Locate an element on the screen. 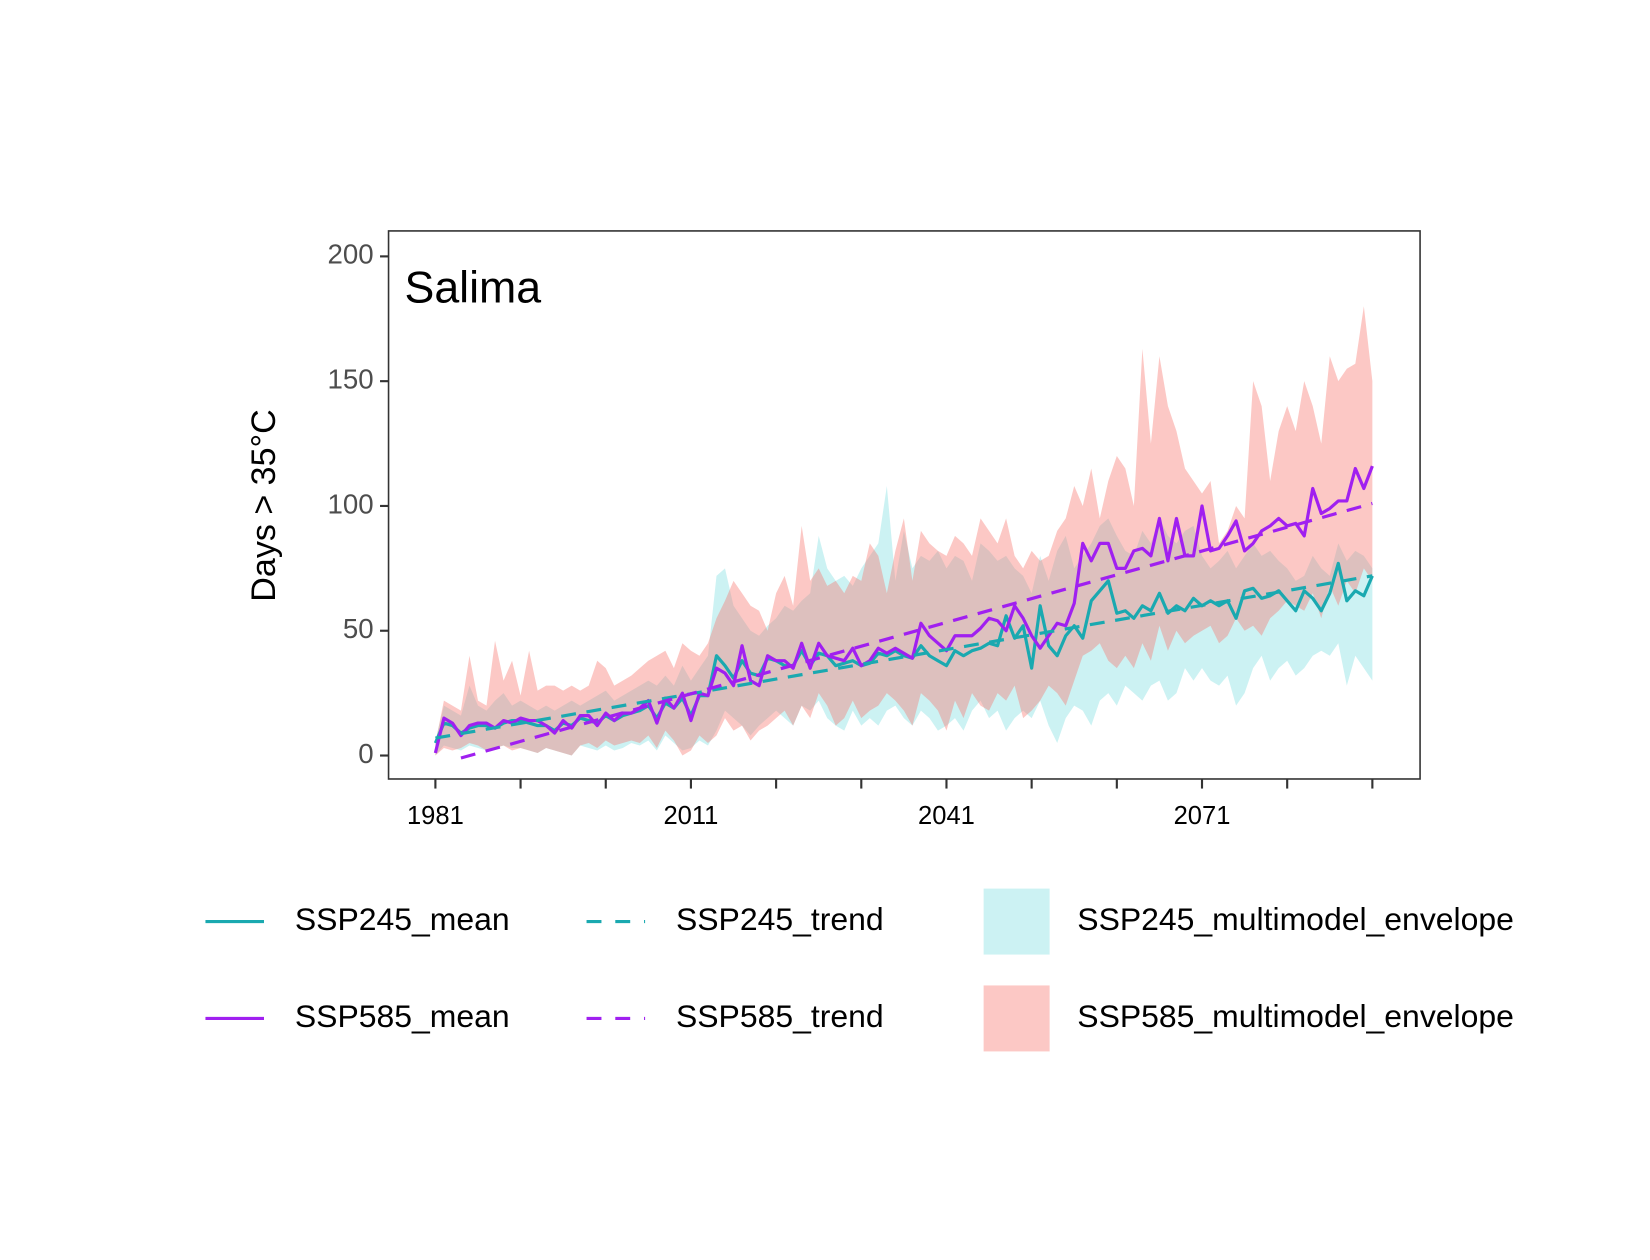 This screenshot has width=1650, height=1260. y-tick-label: 100 is located at coordinates (350, 503).